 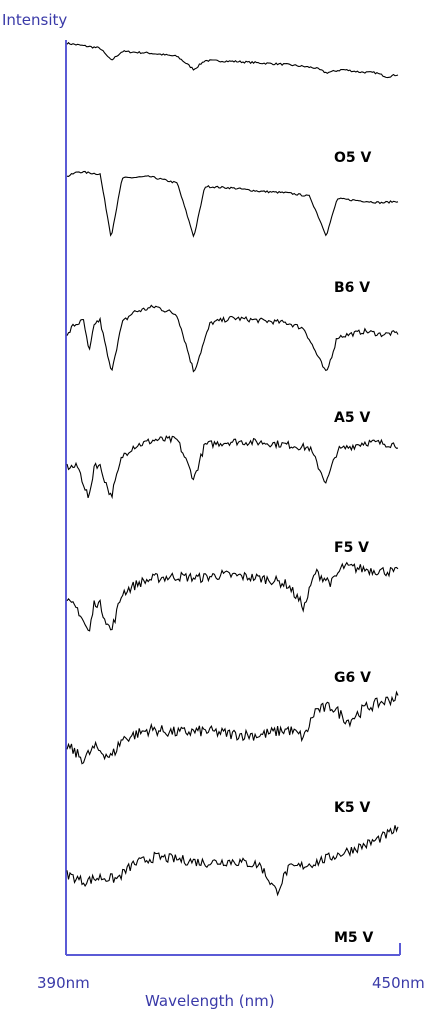 I want to click on spectrum-line-g6-v, so click(x=232, y=596).